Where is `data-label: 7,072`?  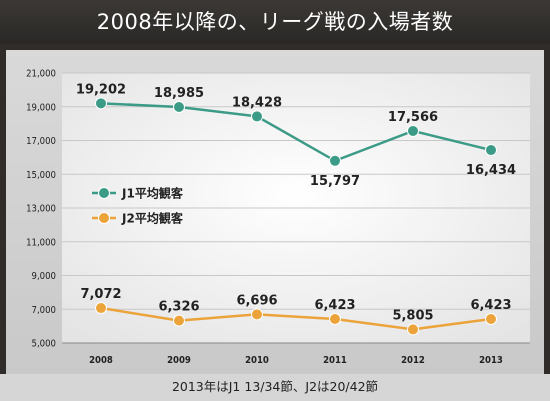 data-label: 7,072 is located at coordinates (100, 294).